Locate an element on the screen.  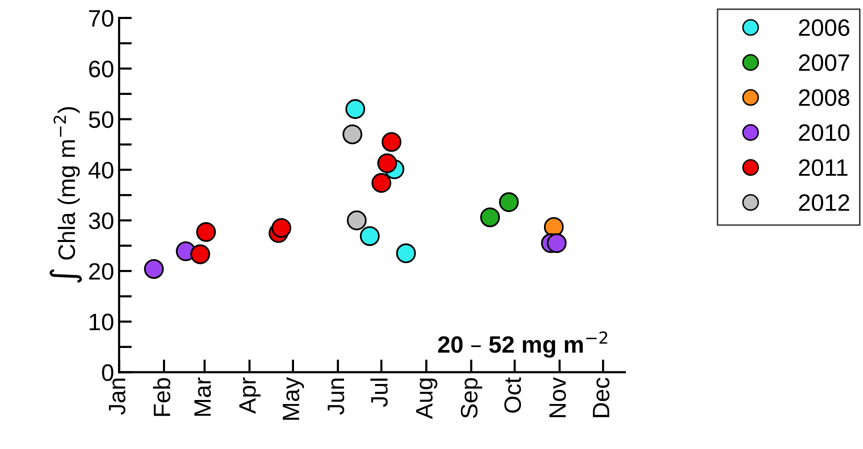
y-tick-label: 70 is located at coordinates (101, 18).